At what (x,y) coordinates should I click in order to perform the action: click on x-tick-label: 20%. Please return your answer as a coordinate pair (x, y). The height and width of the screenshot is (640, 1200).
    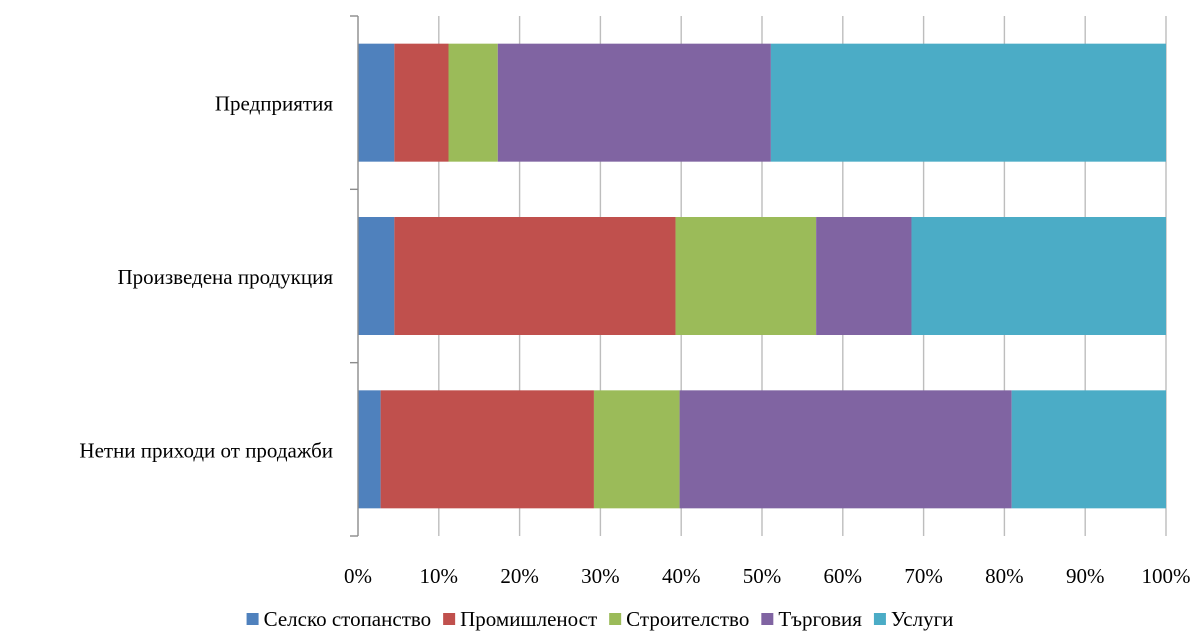
    Looking at the image, I should click on (519, 576).